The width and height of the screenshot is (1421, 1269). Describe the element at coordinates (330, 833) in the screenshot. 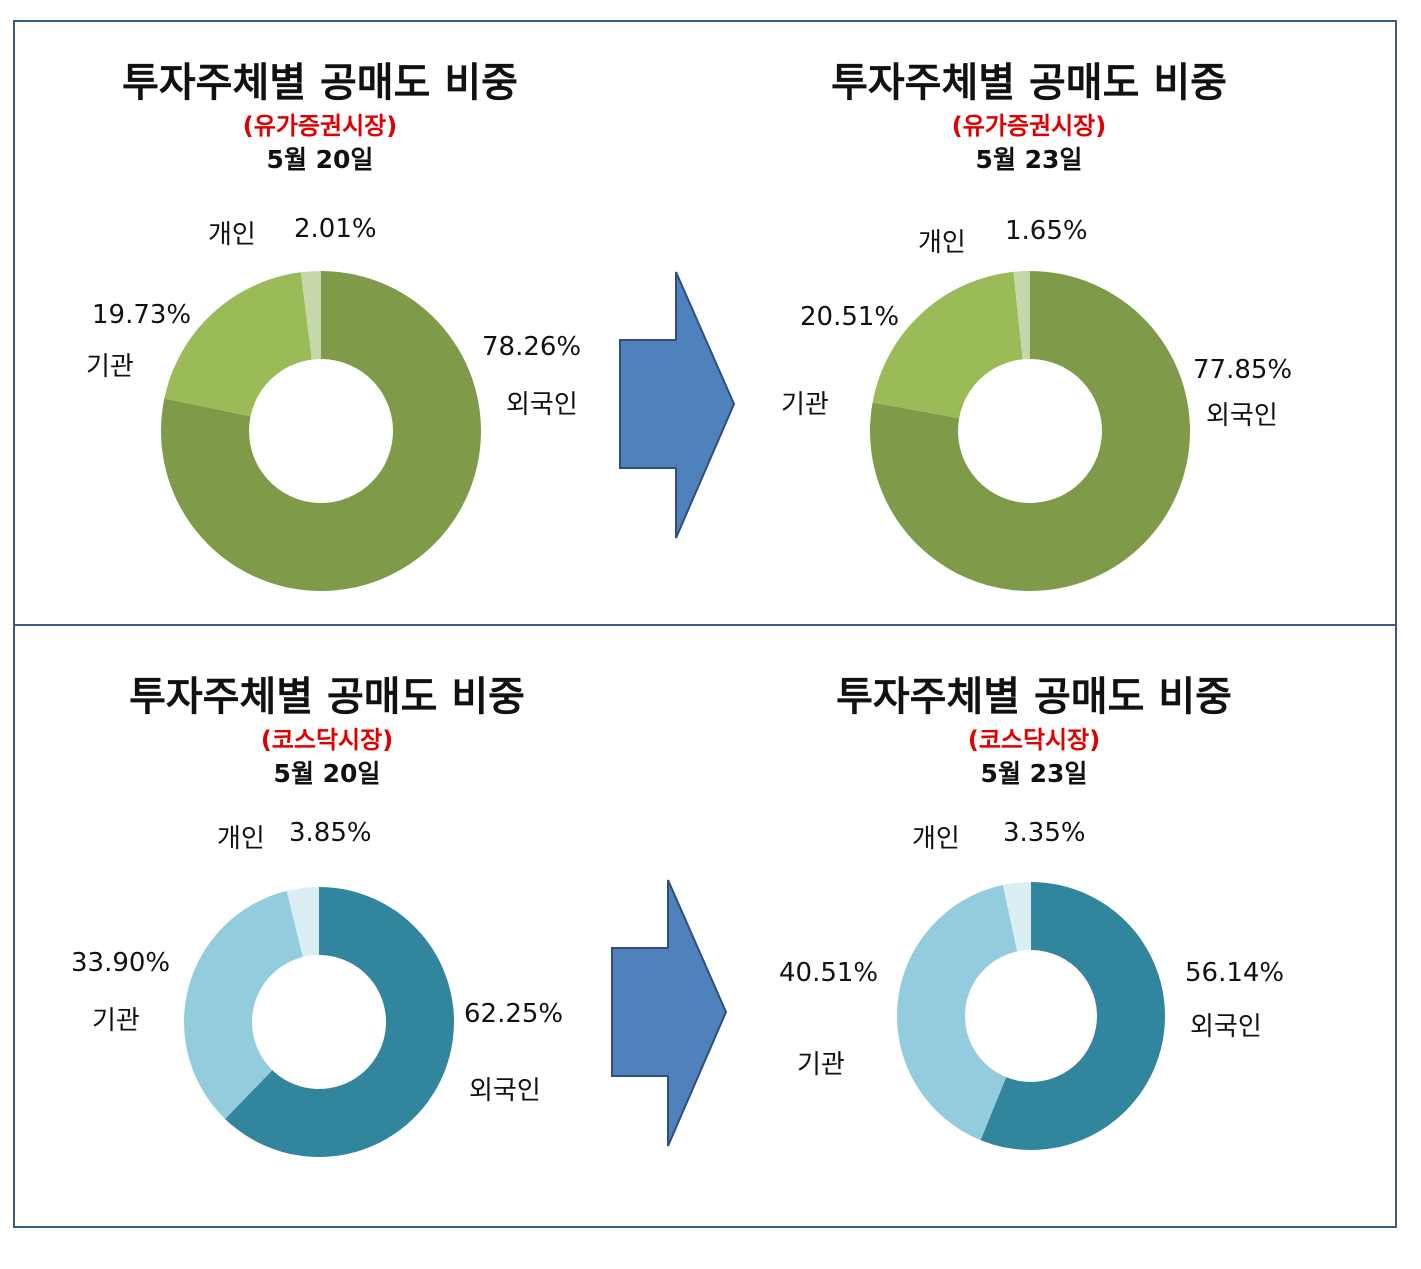

I see `value-individual: 3.85%` at that location.